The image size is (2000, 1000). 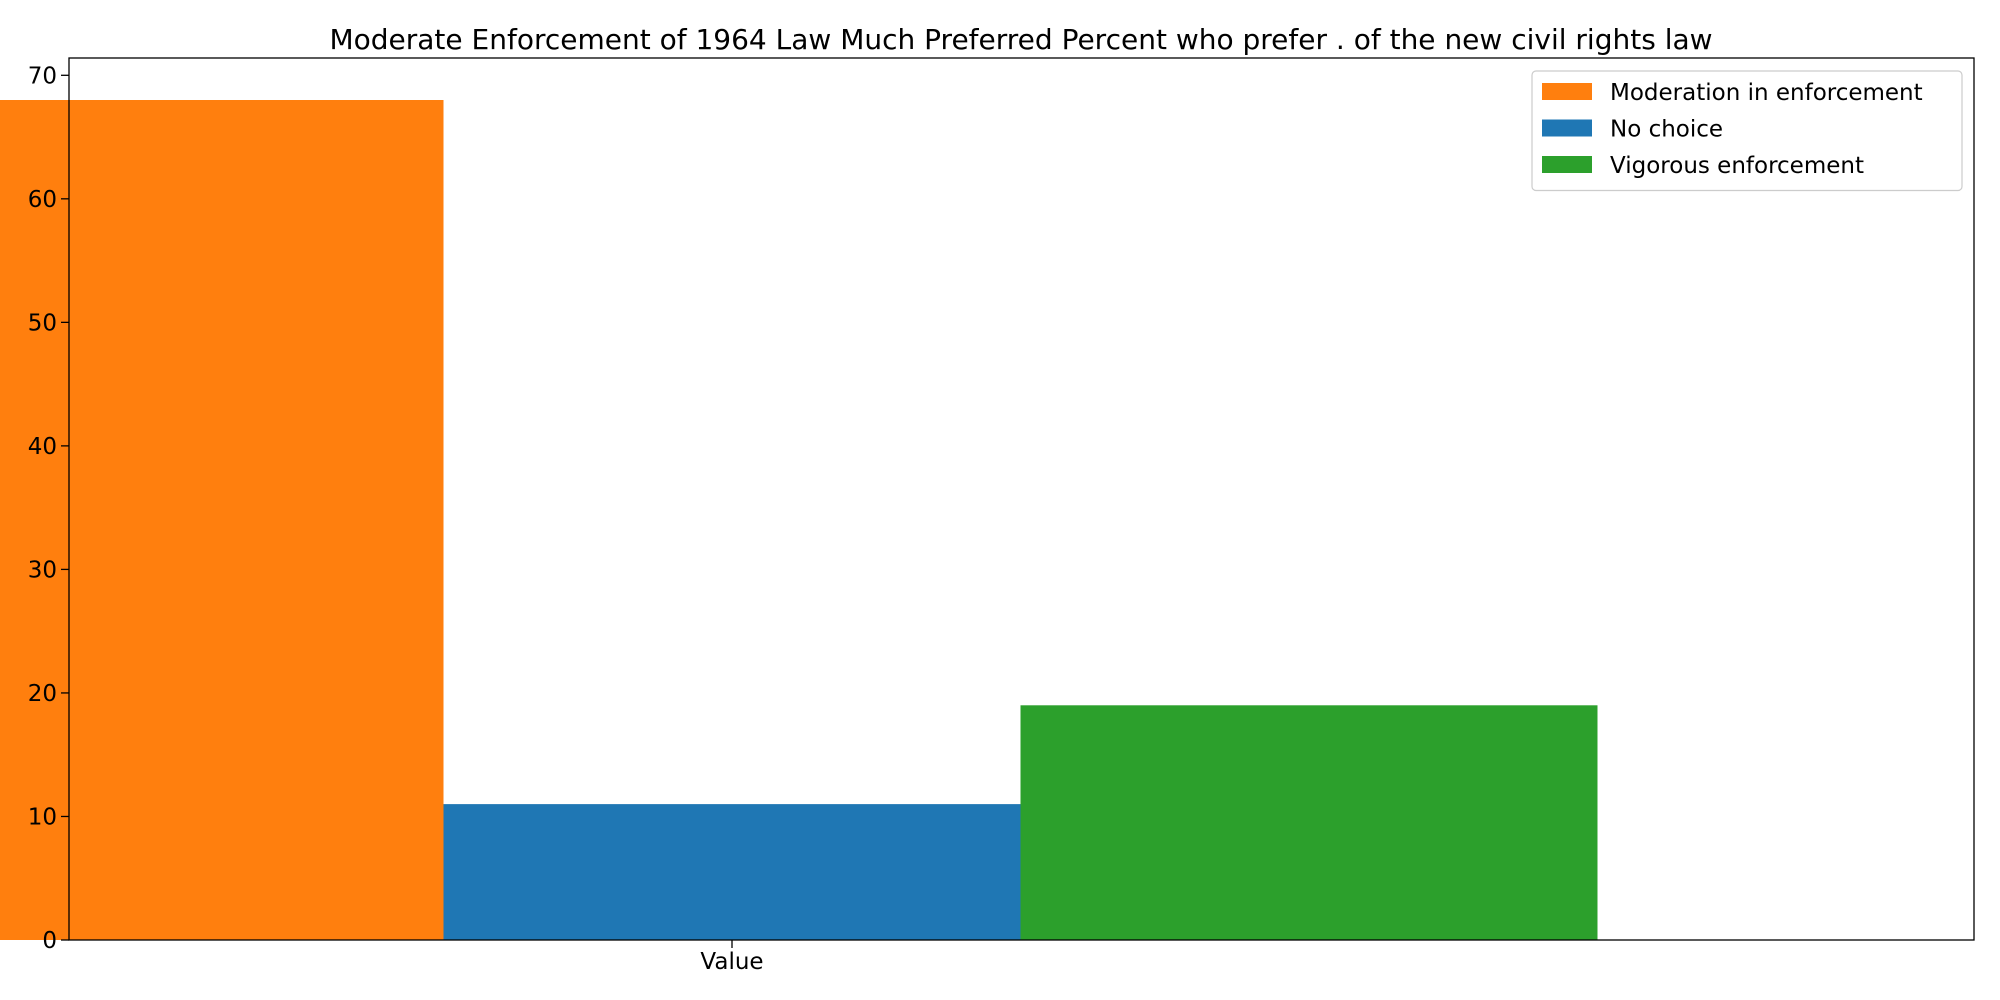 I want to click on y-tick-label: 40, so click(x=42, y=447).